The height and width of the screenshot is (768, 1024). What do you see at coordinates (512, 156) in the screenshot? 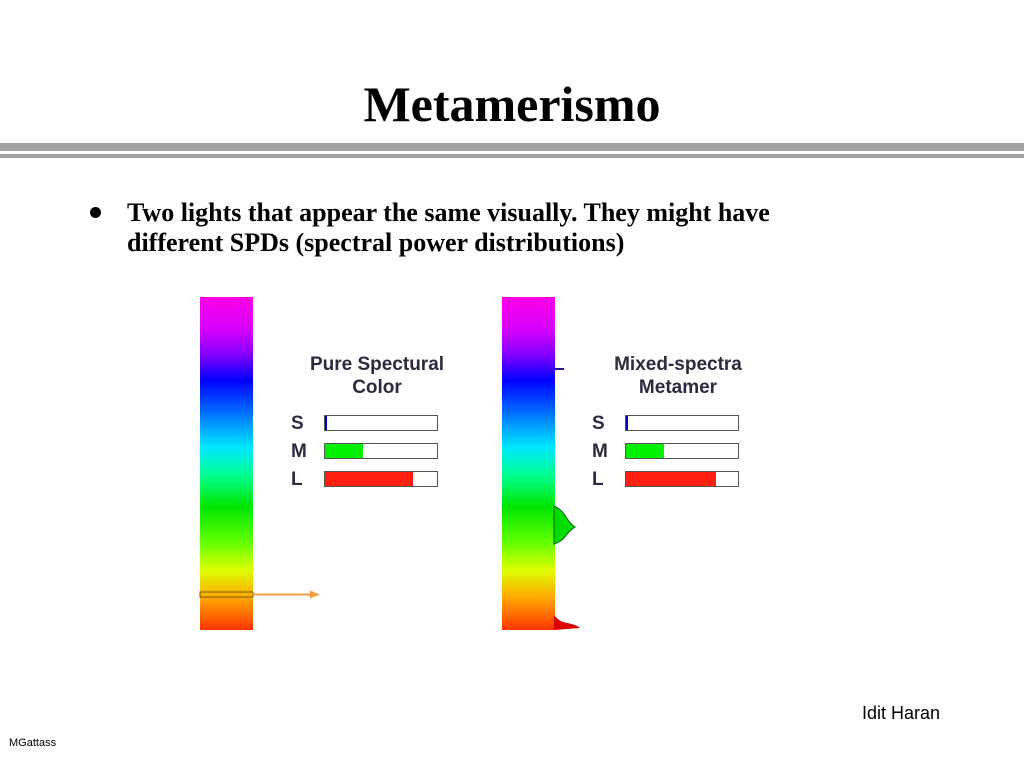
I see `title-rule-bottom` at bounding box center [512, 156].